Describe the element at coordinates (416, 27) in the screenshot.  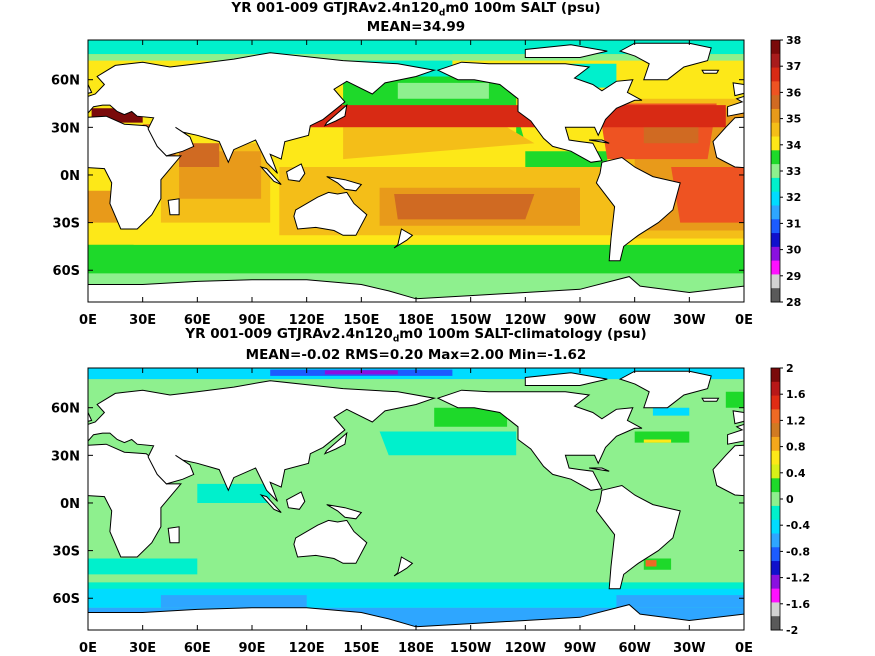
I see `panel1-subtitle: MEAN=34.99` at that location.